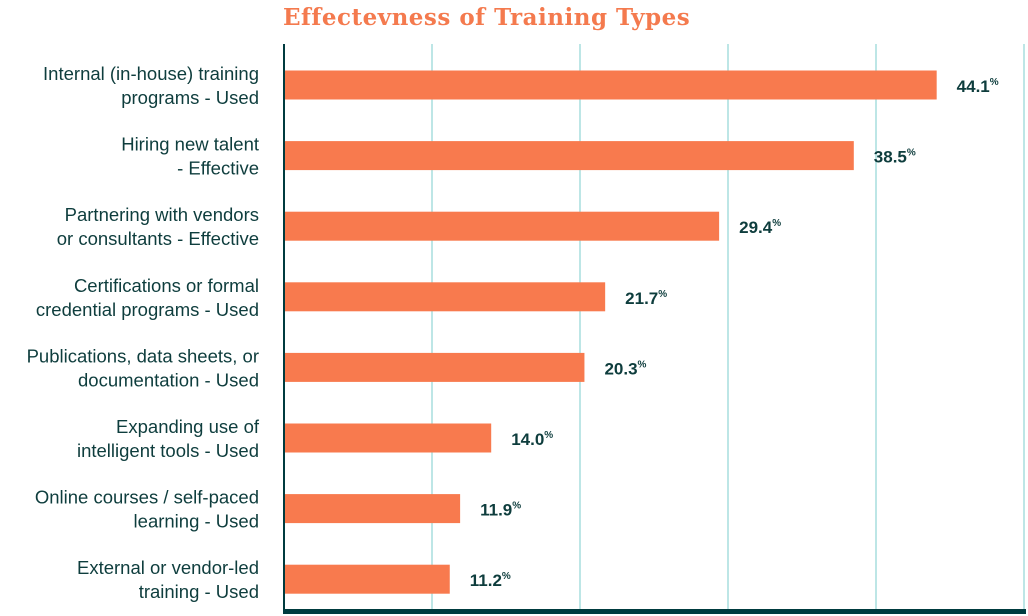 This screenshot has height=616, width=1028. I want to click on category-label: - Effective, so click(218, 168).